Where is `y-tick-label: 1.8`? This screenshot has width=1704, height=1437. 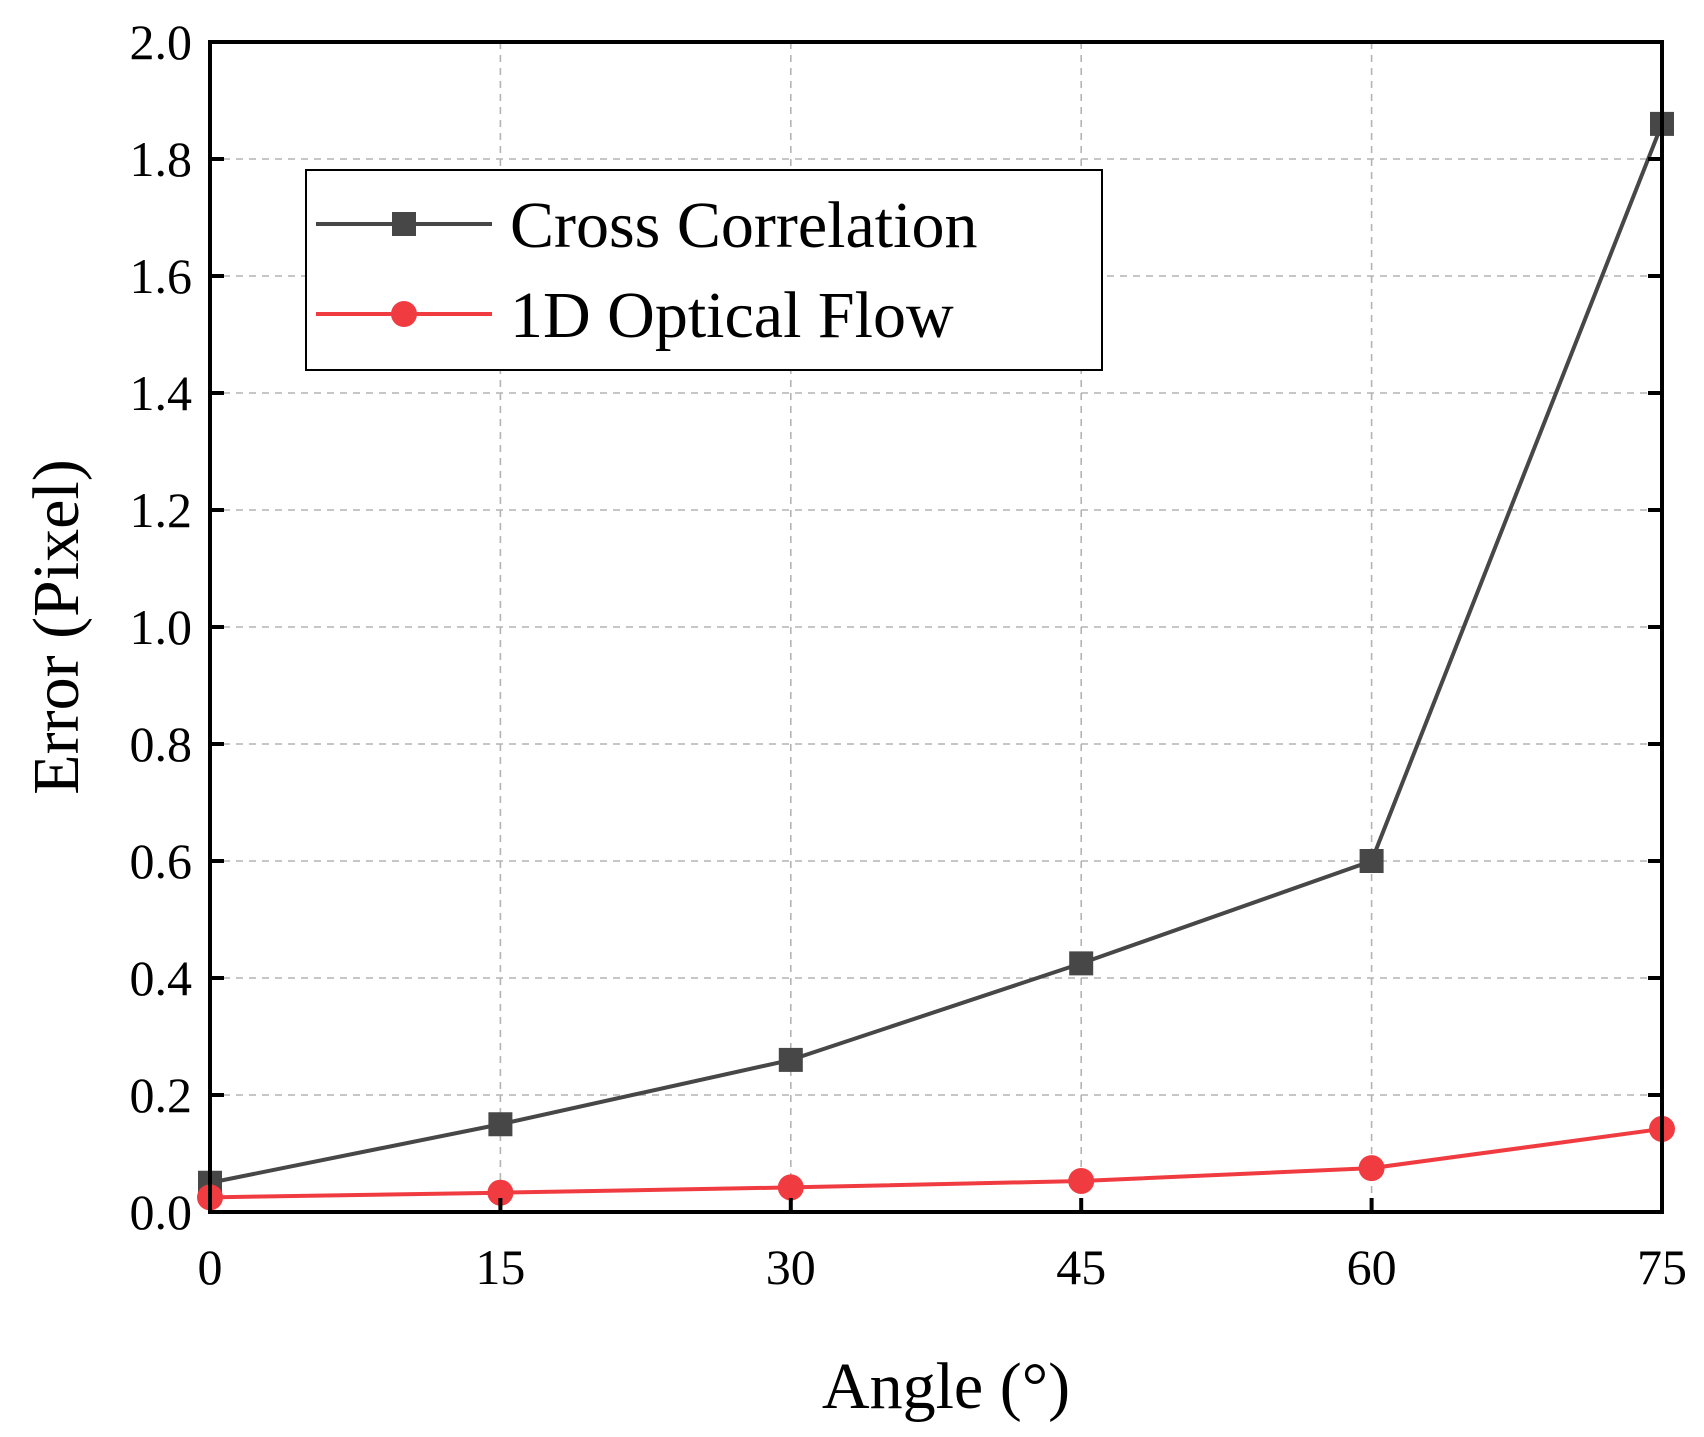 y-tick-label: 1.8 is located at coordinates (161, 159).